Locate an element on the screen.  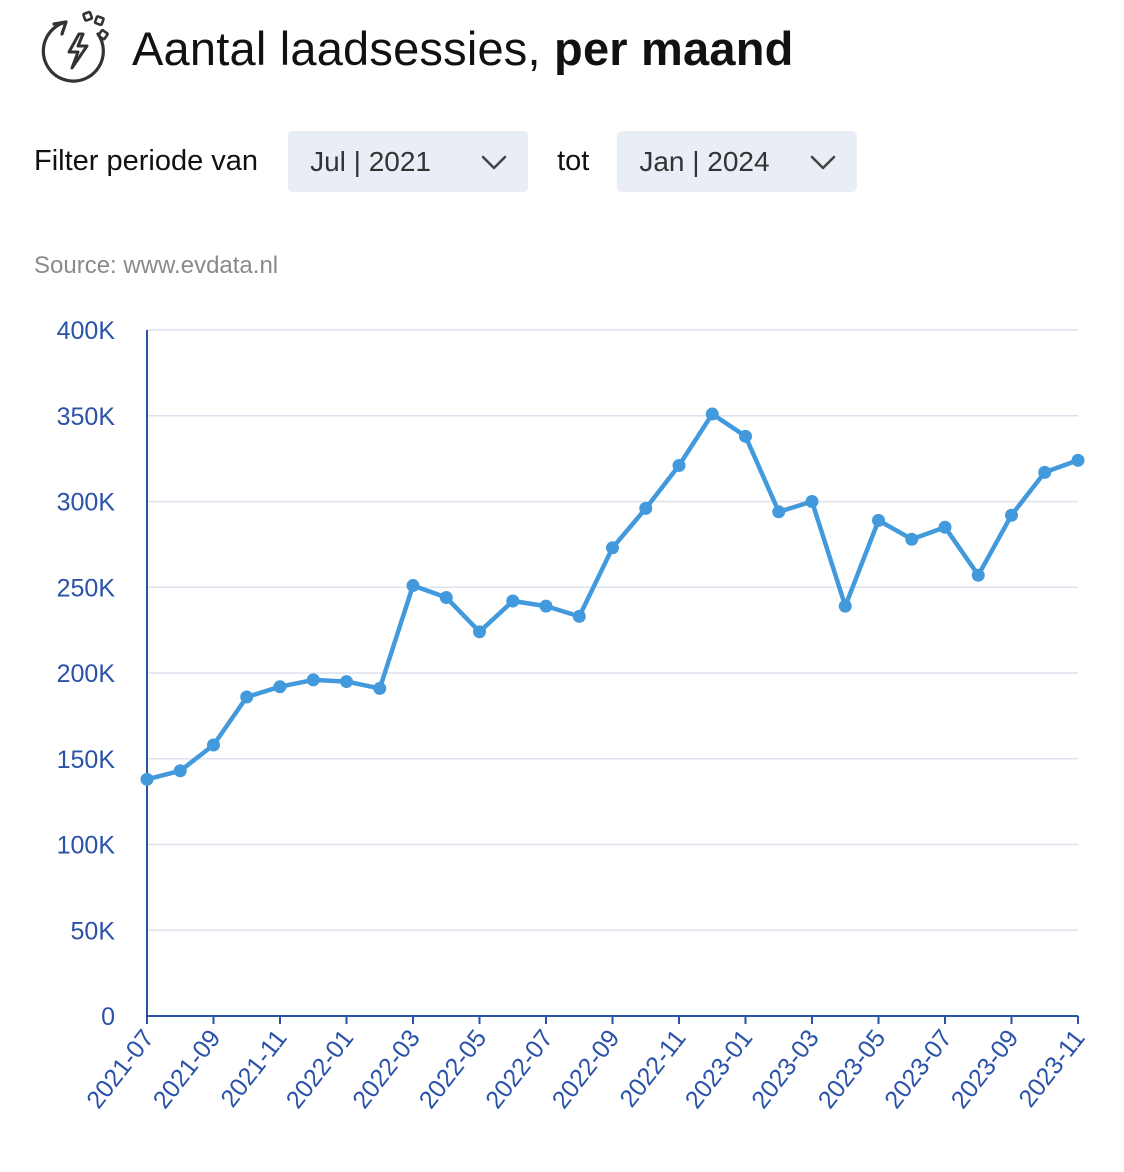
y-tick-label: 50K is located at coordinates (93, 931).